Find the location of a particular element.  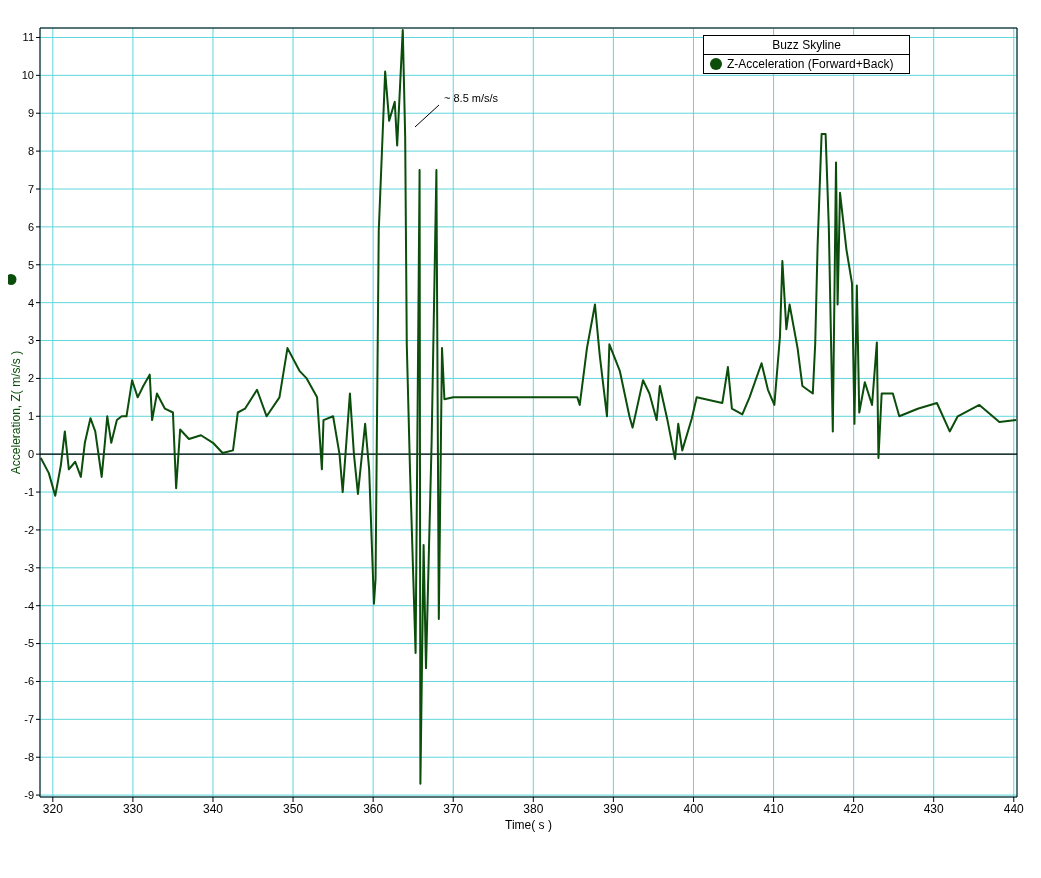

y-tick-label: -9 is located at coordinates (29, 795).